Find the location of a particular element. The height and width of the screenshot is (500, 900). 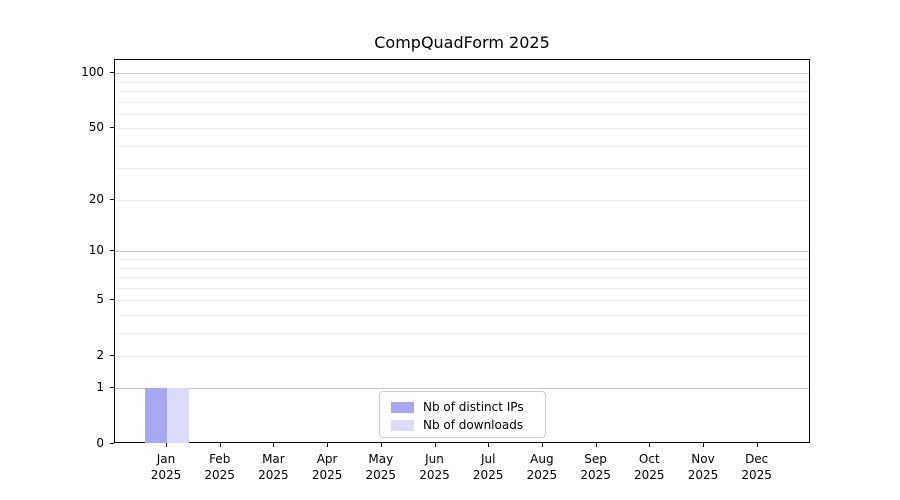

y-axis-tick-label: 50 is located at coordinates (96, 127).